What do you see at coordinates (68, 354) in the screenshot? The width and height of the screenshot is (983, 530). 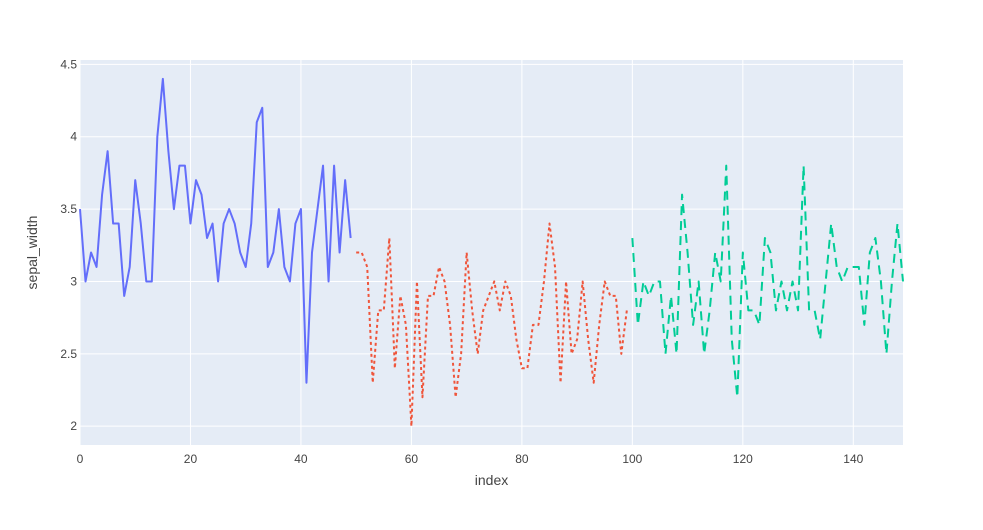 I see `y-tick-label: 2.5` at bounding box center [68, 354].